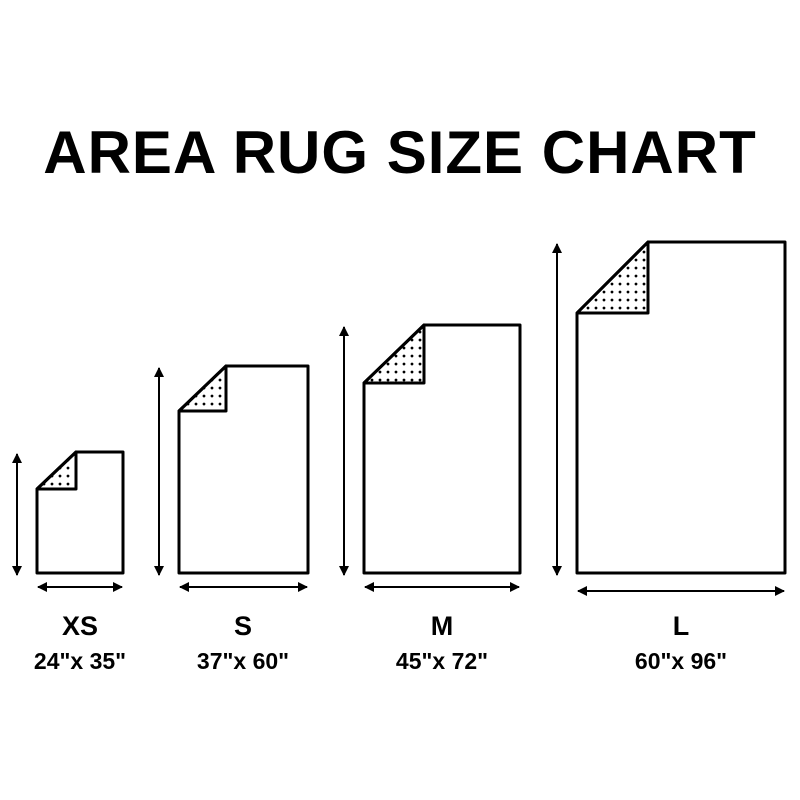 Image resolution: width=800 pixels, height=800 pixels. What do you see at coordinates (612, 277) in the screenshot?
I see `rug-l-folded-corner` at bounding box center [612, 277].